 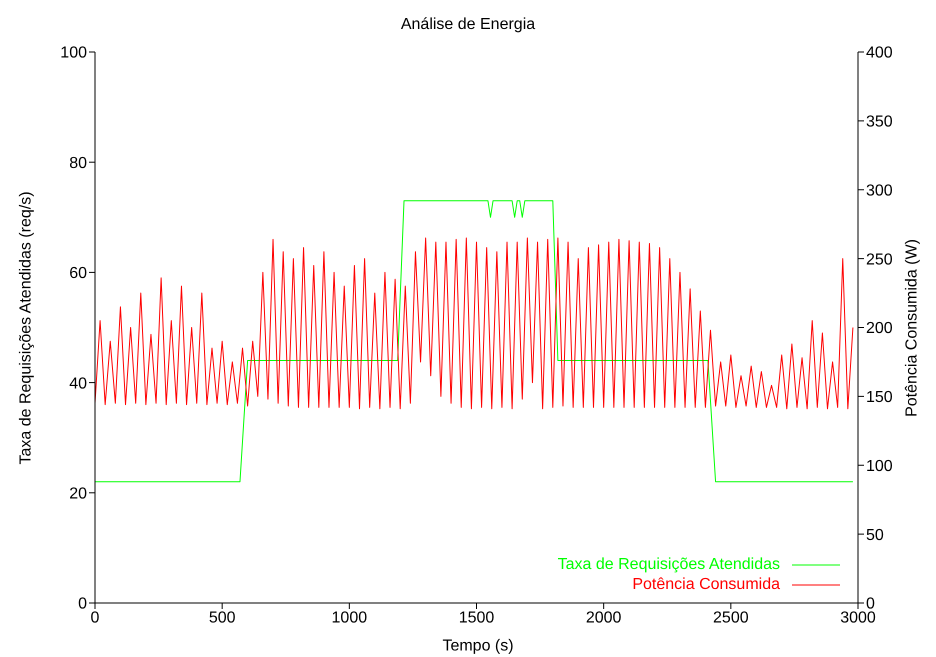 I want to click on y2-tick-label: 250, so click(x=879, y=259).